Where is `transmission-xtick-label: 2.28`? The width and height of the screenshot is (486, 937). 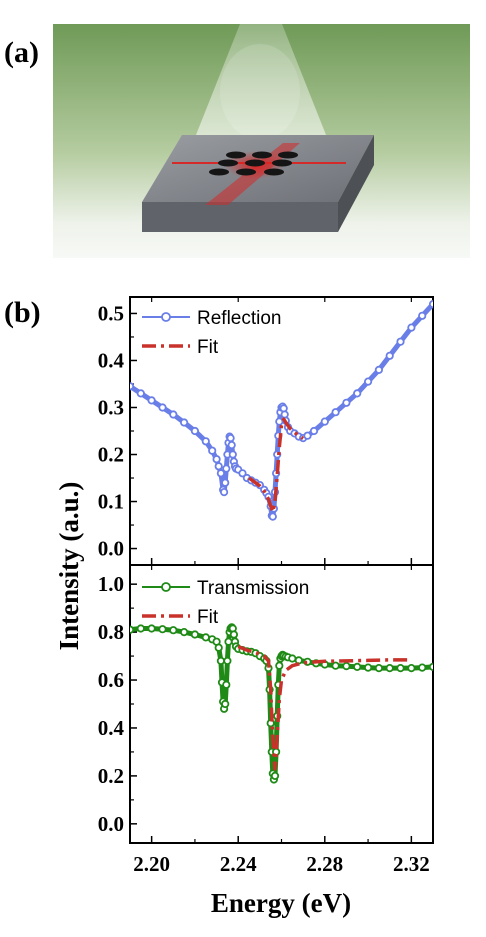
transmission-xtick-label: 2.28 is located at coordinates (324, 864).